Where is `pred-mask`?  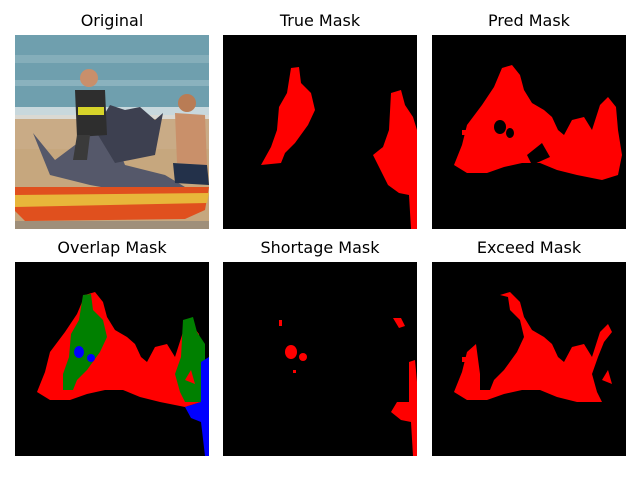 pred-mask is located at coordinates (529, 132).